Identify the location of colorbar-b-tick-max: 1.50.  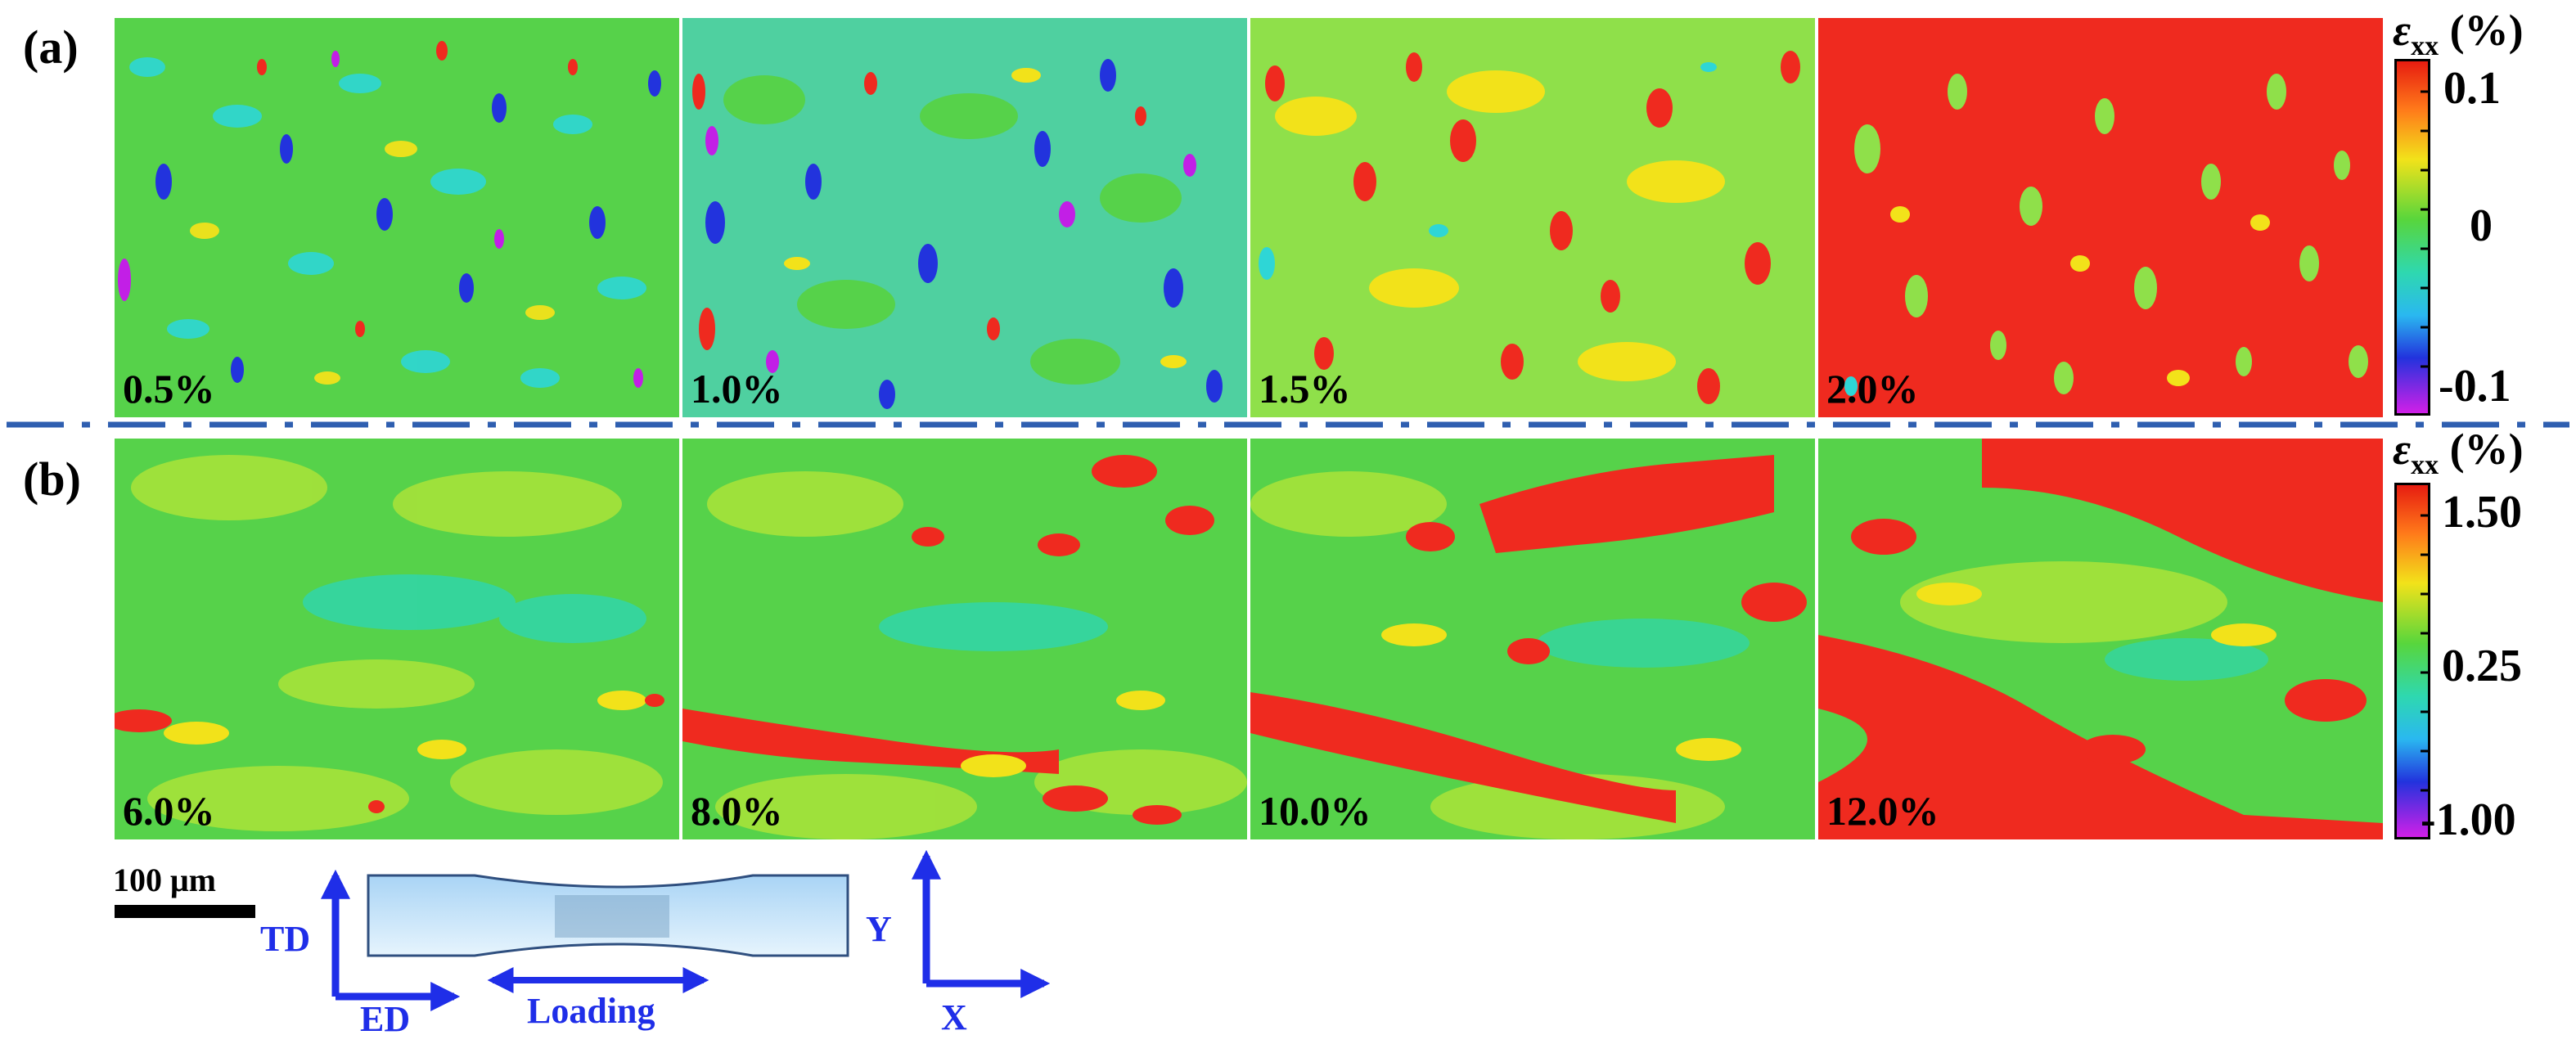
(2482, 512).